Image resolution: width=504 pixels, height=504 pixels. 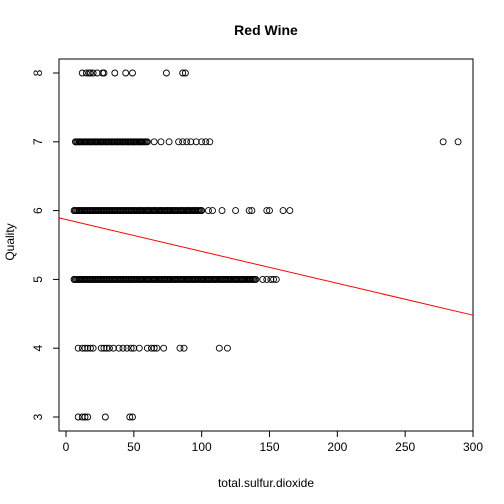 I want to click on y-tick-label: 6, so click(x=38, y=210).